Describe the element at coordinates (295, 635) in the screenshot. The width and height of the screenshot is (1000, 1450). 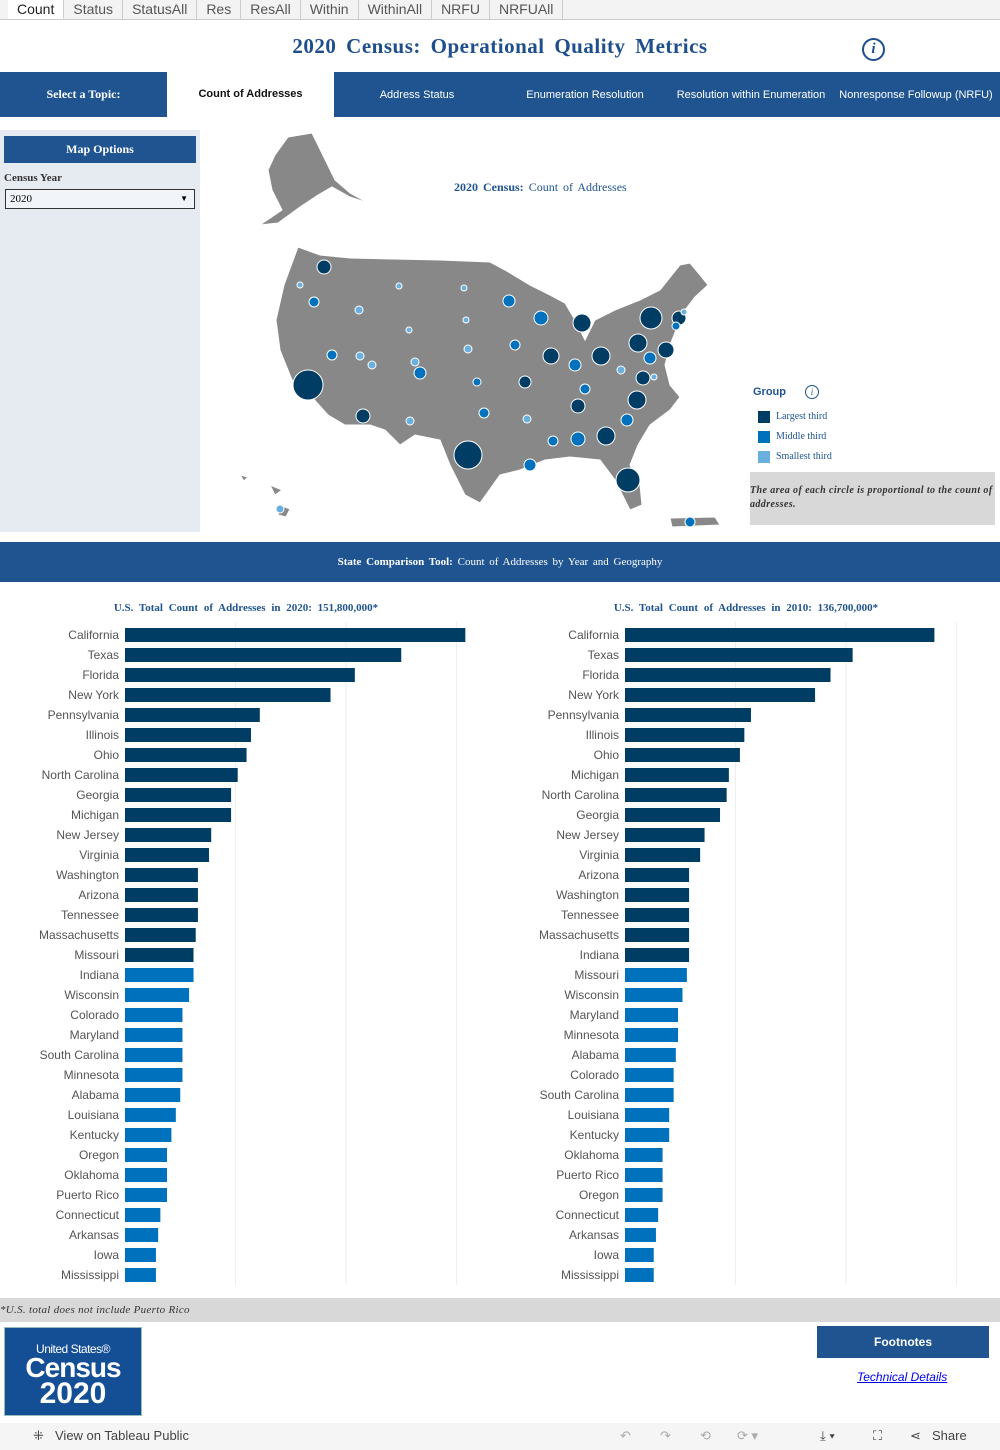
I see `bar-california` at that location.